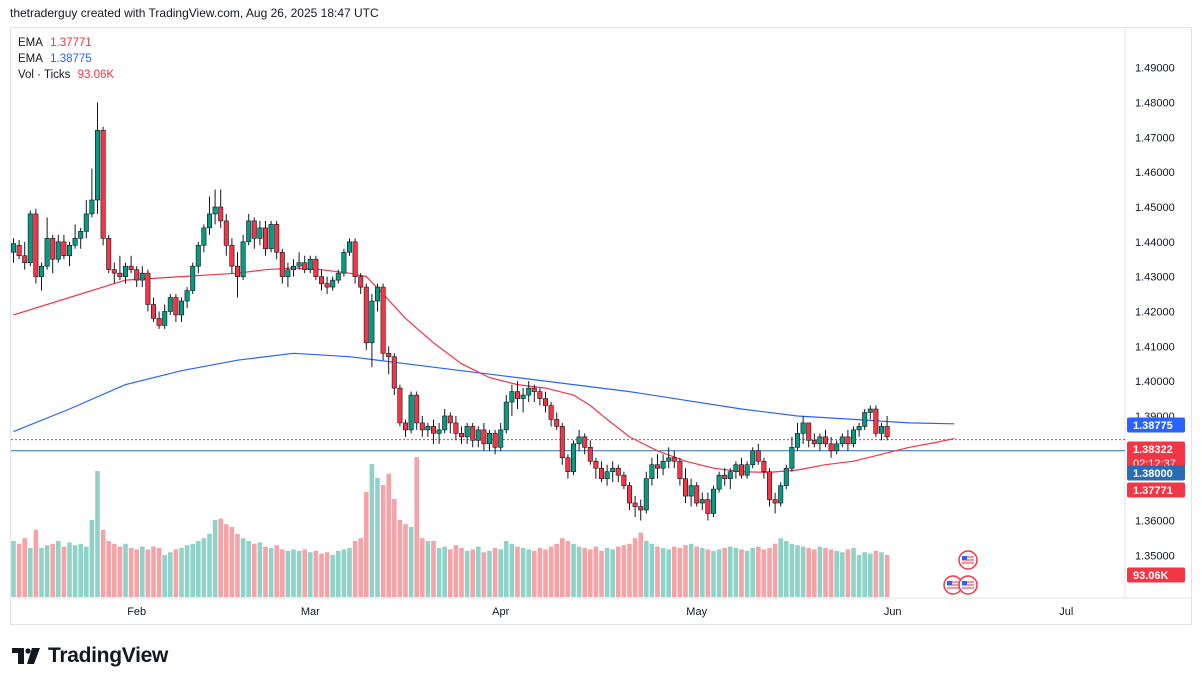 The height and width of the screenshot is (686, 1202). I want to click on legend-ema-slow: EMA 1.38775, so click(66, 59).